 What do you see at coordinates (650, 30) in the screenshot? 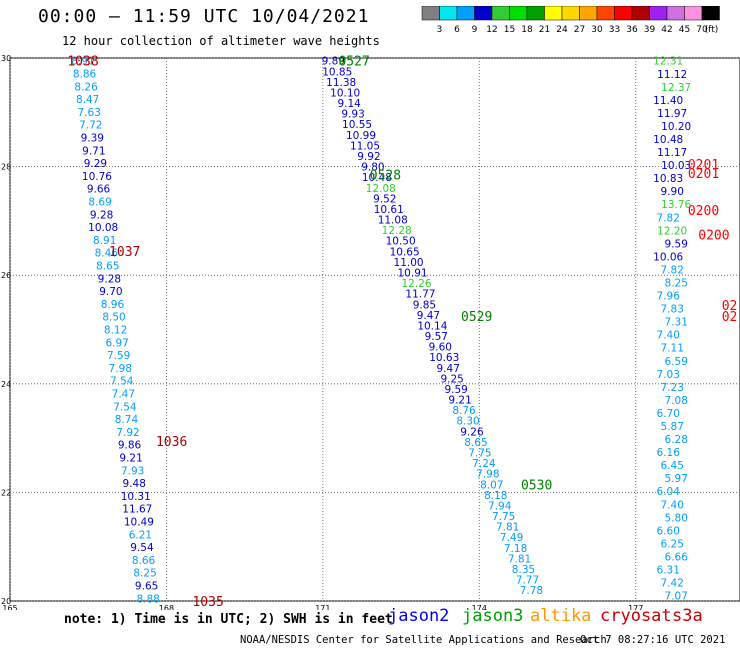
I see `color-scale-tick-label: 39` at bounding box center [650, 30].